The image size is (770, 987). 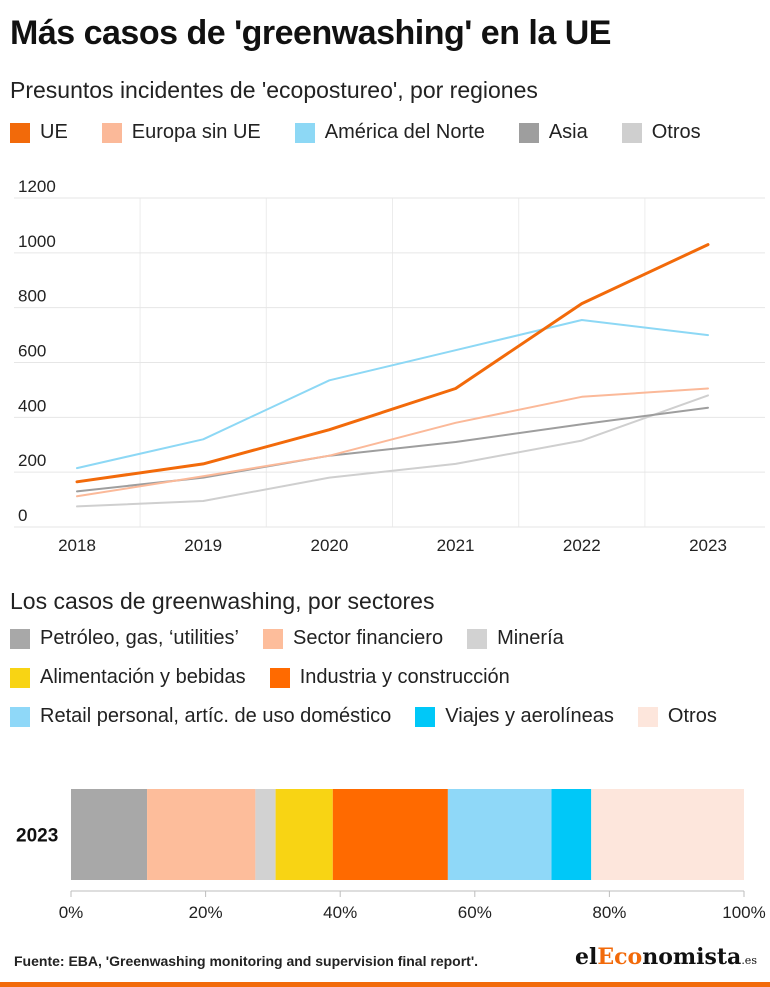 What do you see at coordinates (530, 638) in the screenshot?
I see `legend-label: Minería` at bounding box center [530, 638].